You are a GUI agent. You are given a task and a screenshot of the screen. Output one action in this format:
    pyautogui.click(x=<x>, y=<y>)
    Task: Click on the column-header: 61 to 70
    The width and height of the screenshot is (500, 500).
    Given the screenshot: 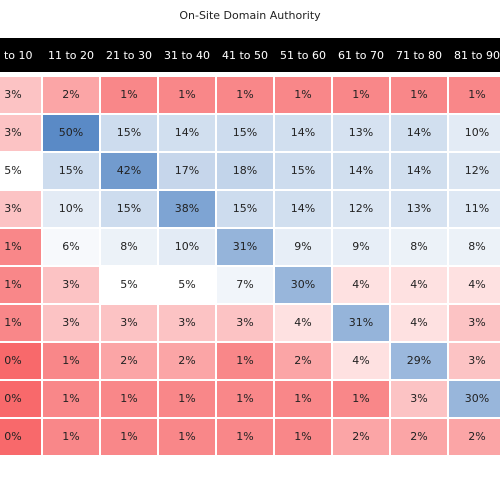 What is the action you would take?
    pyautogui.click(x=361, y=55)
    